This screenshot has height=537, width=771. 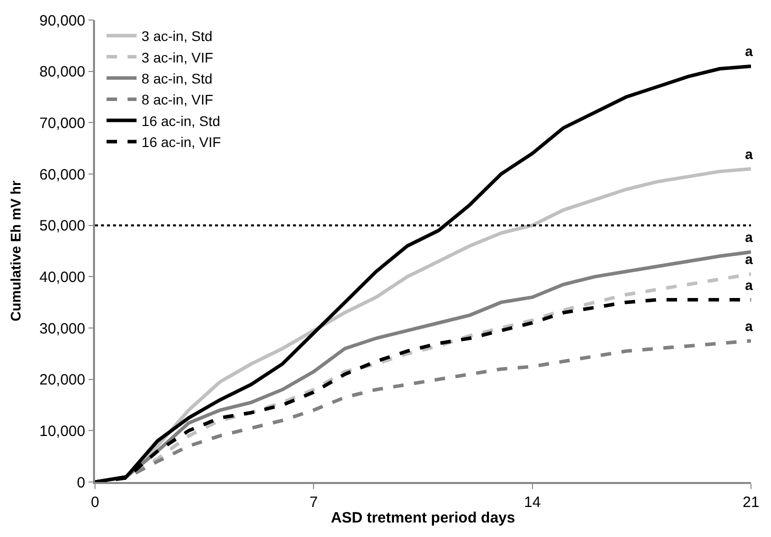 What do you see at coordinates (15, 251) in the screenshot?
I see `y-axis-title: Cumulative Eh mV hr` at bounding box center [15, 251].